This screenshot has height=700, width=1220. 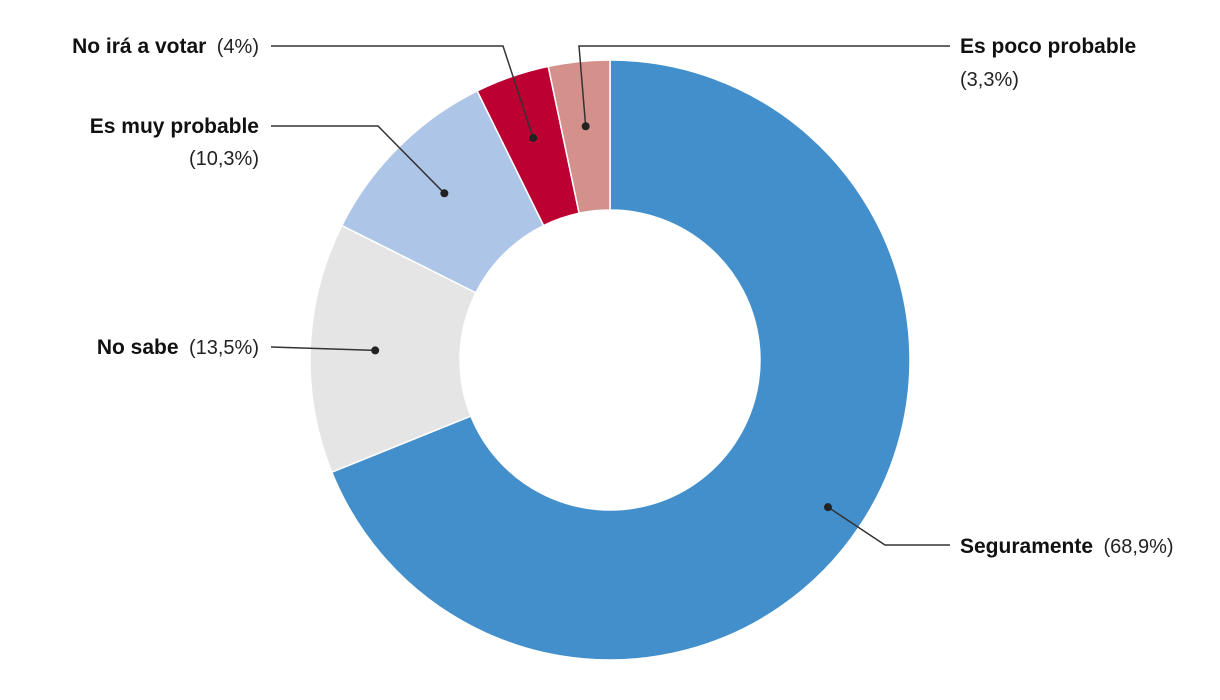 I want to click on label-seguramente: Seguramente (68,9%), so click(x=1067, y=546).